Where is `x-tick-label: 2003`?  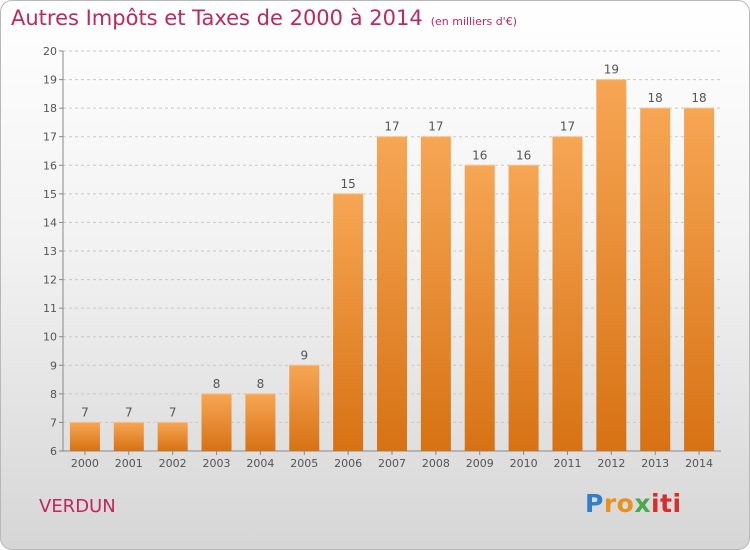 x-tick-label: 2003 is located at coordinates (217, 463).